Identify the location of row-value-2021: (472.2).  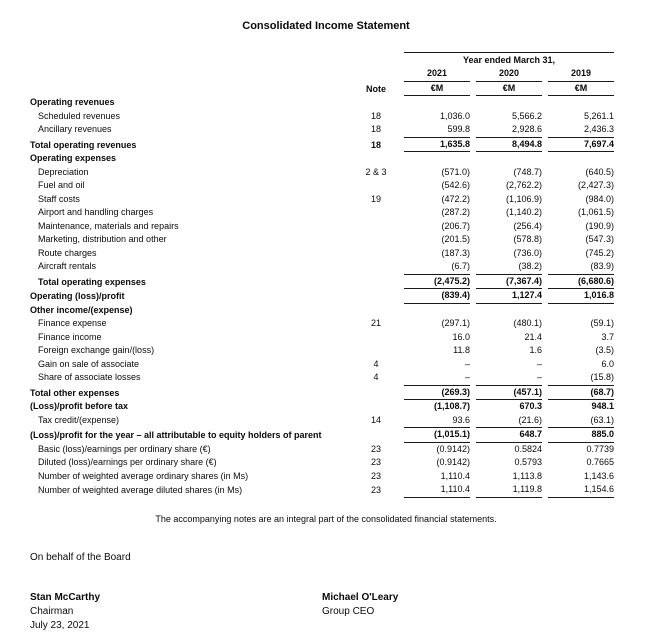
(455, 198).